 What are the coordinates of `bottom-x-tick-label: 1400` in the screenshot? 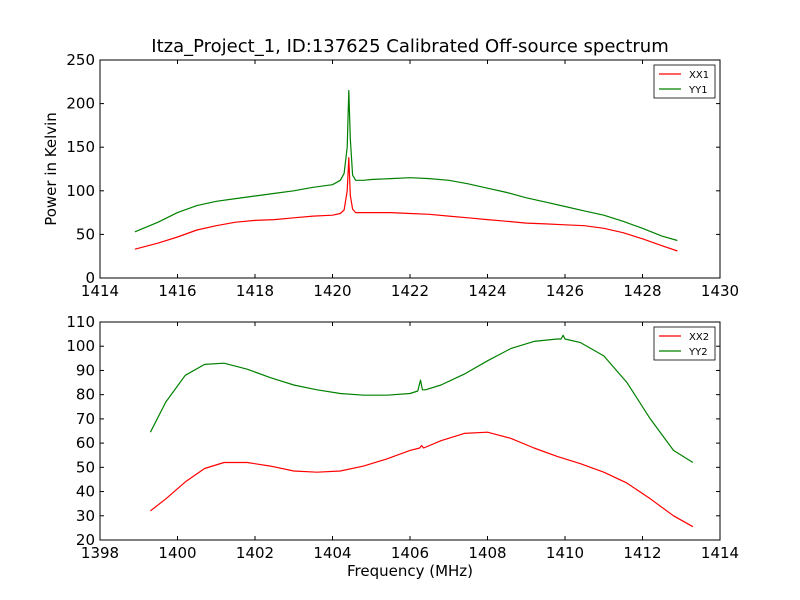 It's located at (177, 553).